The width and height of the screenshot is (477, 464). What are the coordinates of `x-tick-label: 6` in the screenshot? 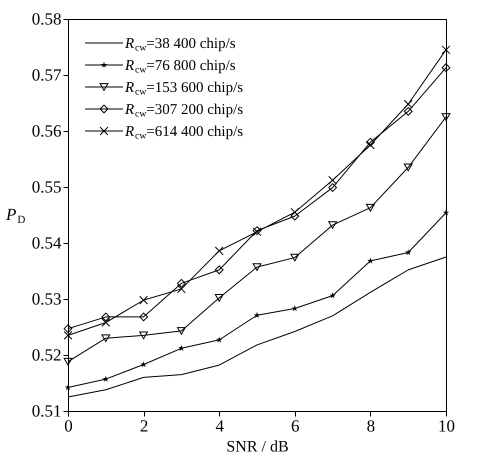 It's located at (295, 426).